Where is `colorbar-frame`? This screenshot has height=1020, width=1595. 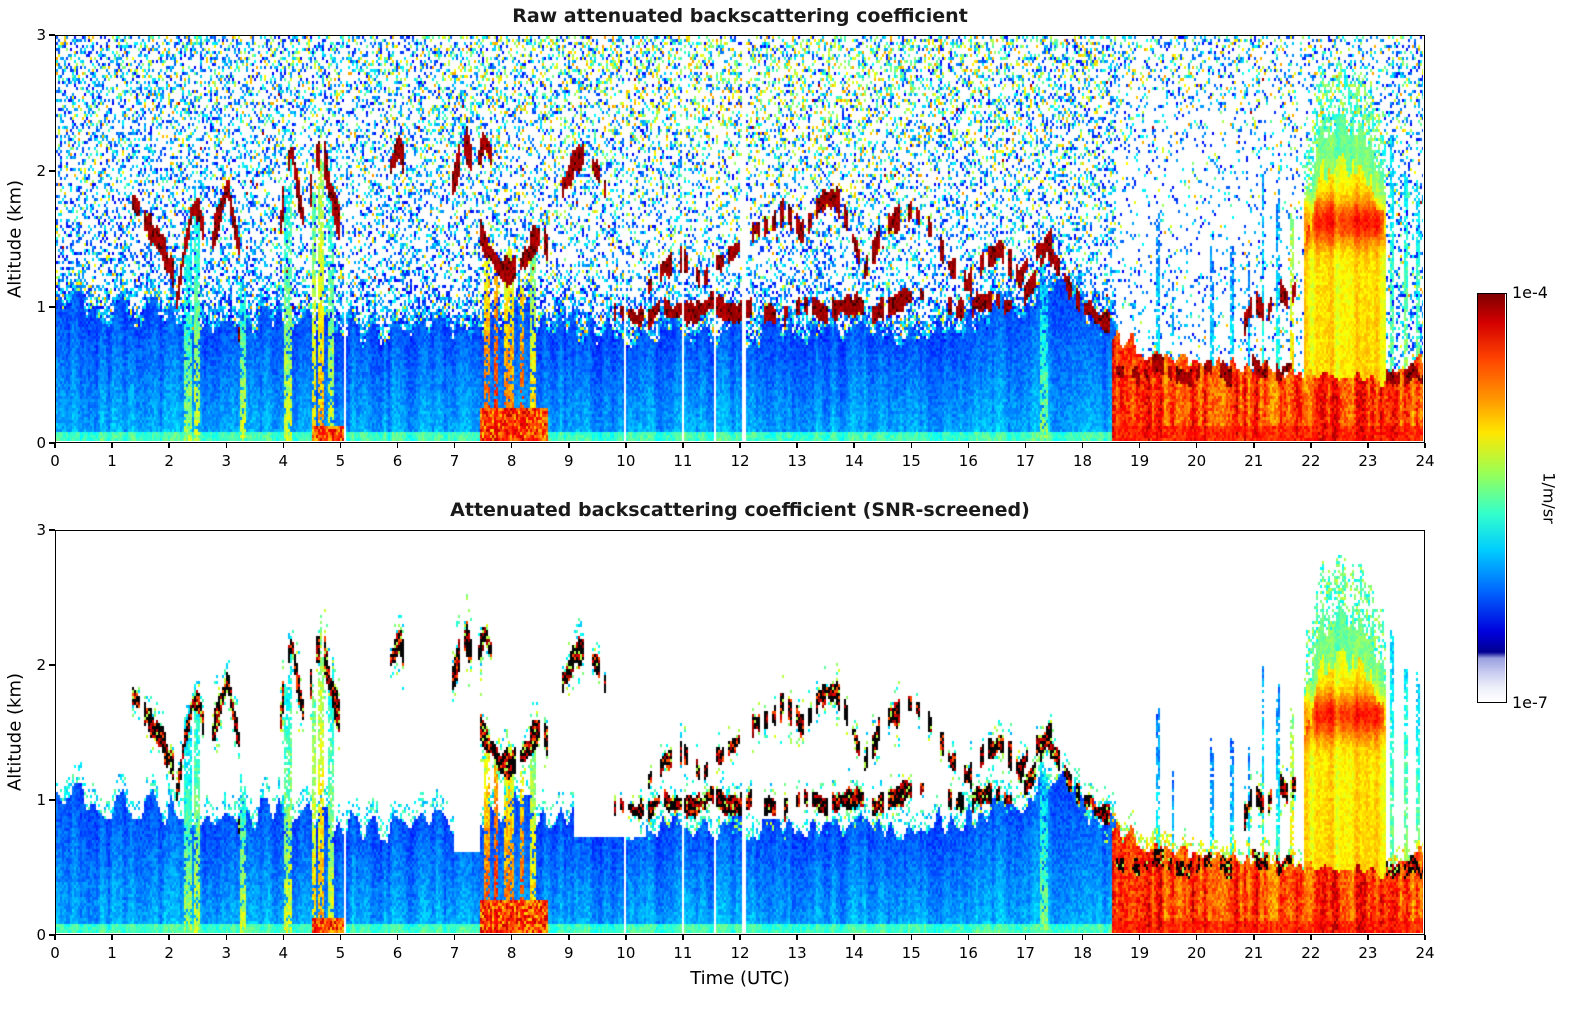 colorbar-frame is located at coordinates (1492, 498).